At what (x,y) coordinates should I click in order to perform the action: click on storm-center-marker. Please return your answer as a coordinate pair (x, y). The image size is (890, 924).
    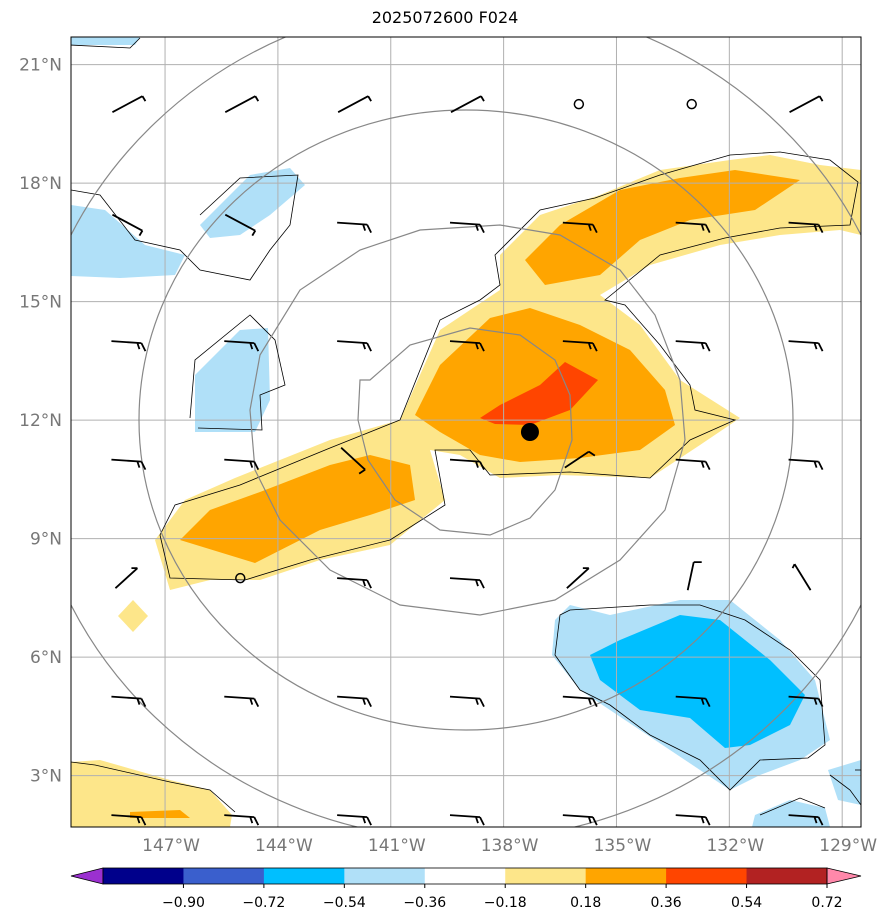
    Looking at the image, I should click on (529, 432).